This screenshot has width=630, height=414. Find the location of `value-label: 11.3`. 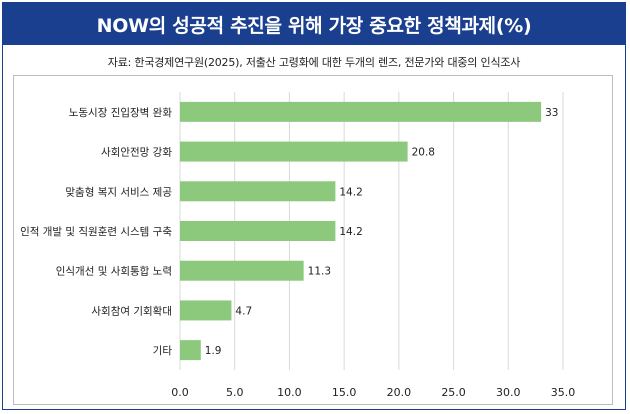

value-label: 11.3 is located at coordinates (319, 272).